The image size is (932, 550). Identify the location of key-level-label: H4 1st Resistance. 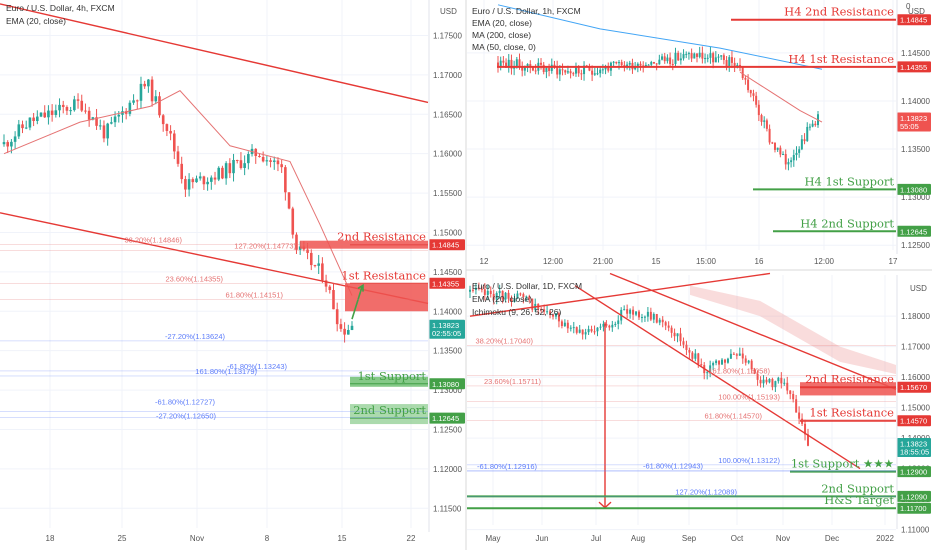
(841, 59).